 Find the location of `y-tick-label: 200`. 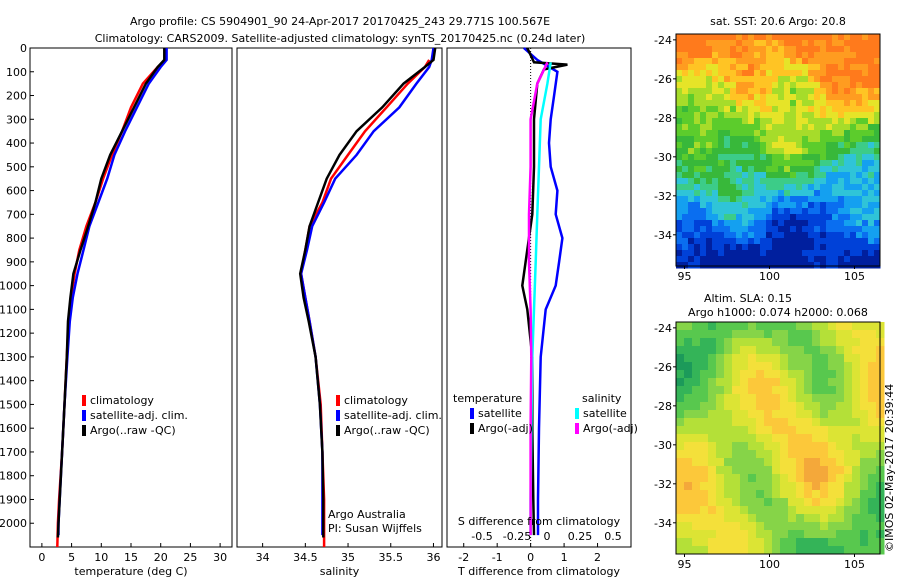

y-tick-label: 200 is located at coordinates (16, 96).